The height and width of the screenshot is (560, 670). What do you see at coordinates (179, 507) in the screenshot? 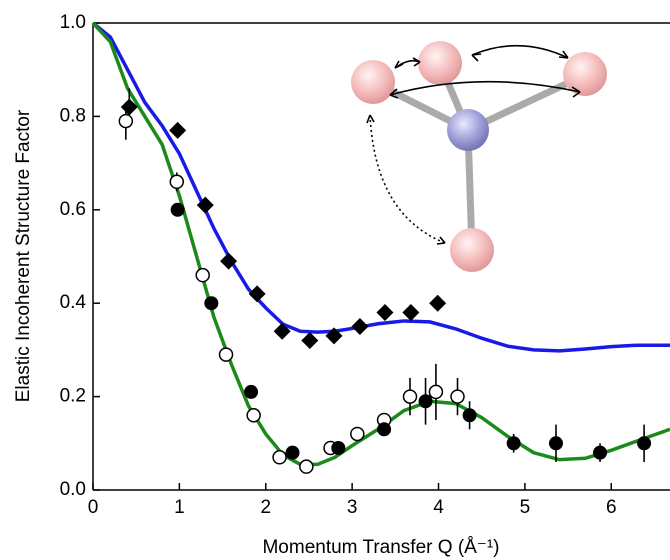
I see `x-tick-label: 1` at bounding box center [179, 507].